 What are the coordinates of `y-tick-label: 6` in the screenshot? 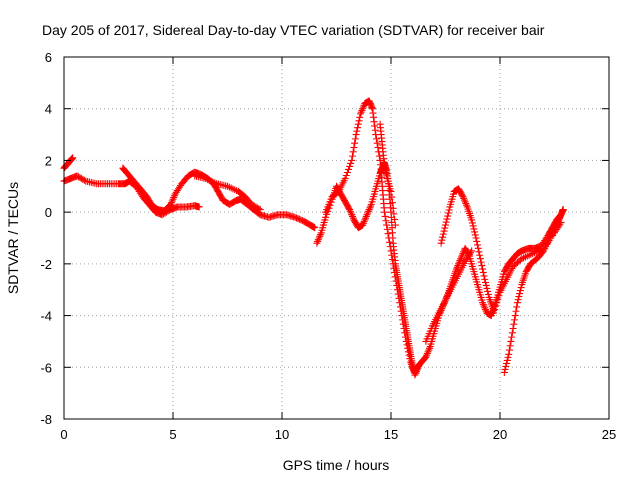 It's located at (48, 57).